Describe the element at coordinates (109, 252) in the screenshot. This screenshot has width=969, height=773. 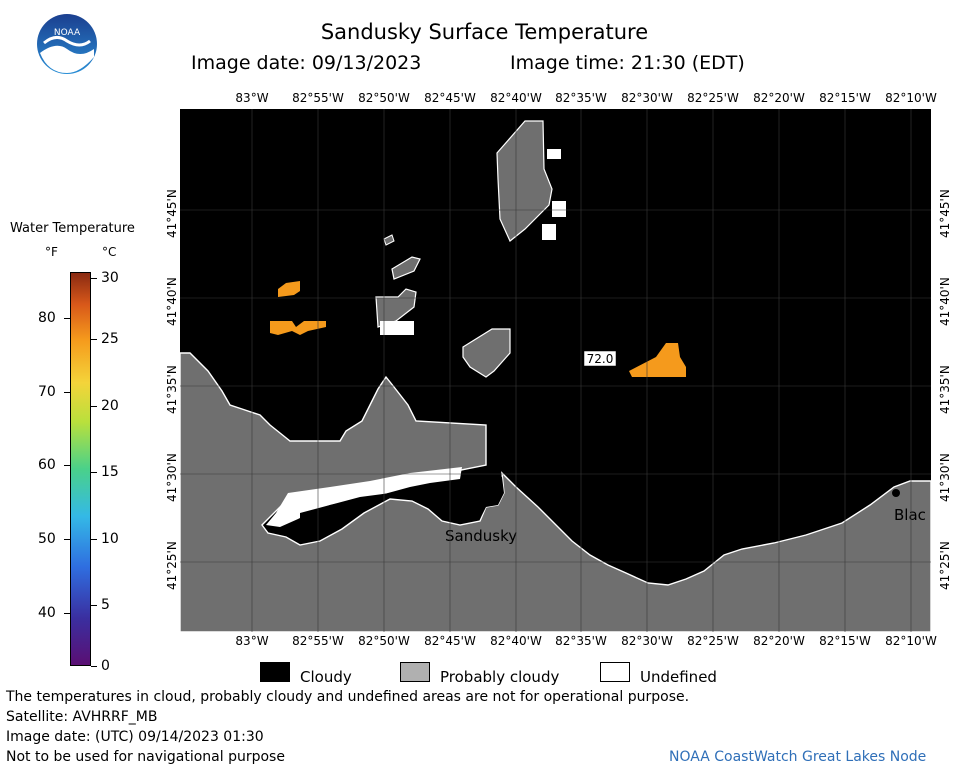
I see `unit-celsius: °C` at that location.